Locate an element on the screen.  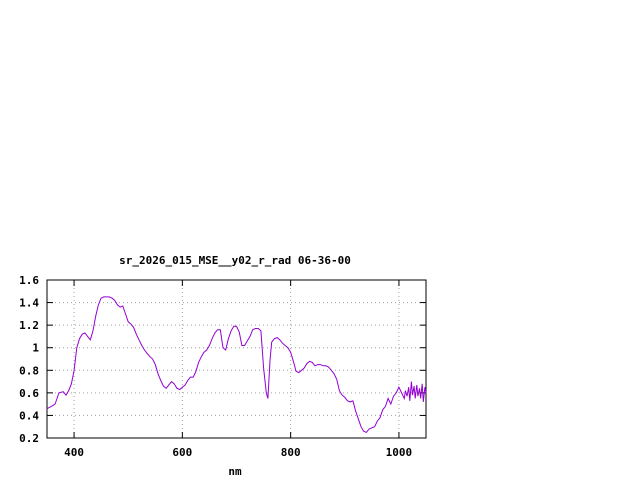
y-tick-label: 0.4 is located at coordinates (29, 415).